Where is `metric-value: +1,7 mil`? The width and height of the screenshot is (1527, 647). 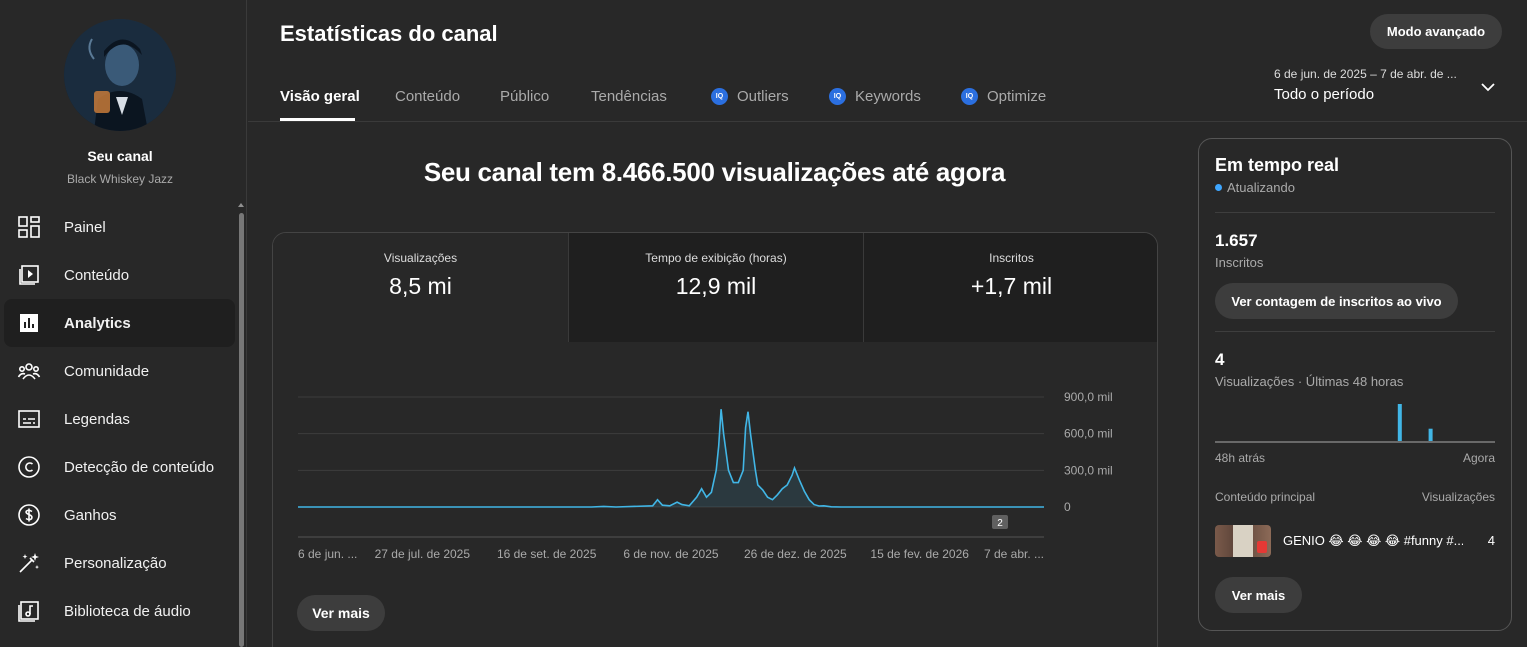
metric-value: +1,7 mil is located at coordinates (1011, 286).